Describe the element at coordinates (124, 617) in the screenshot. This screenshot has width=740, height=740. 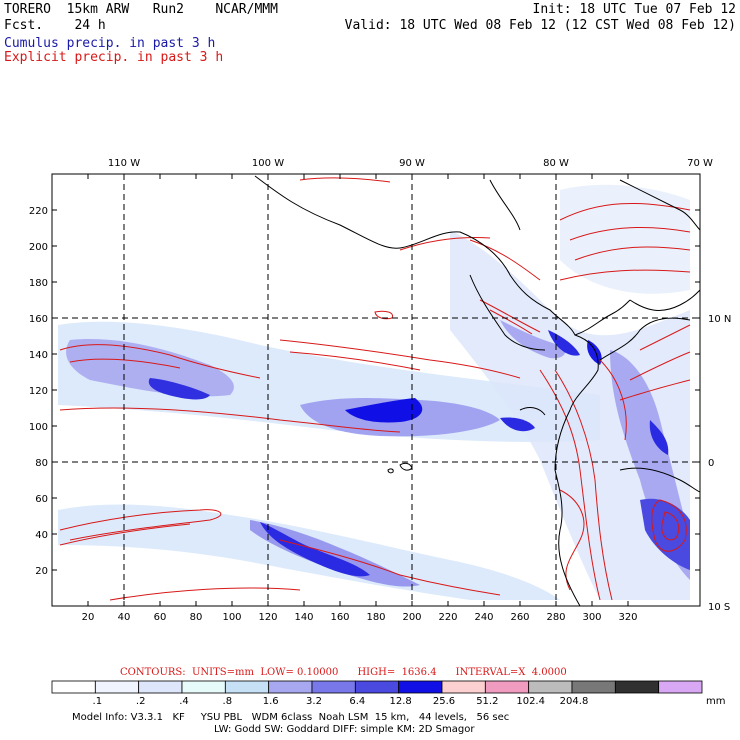
I see `x-tick-label: 40` at that location.